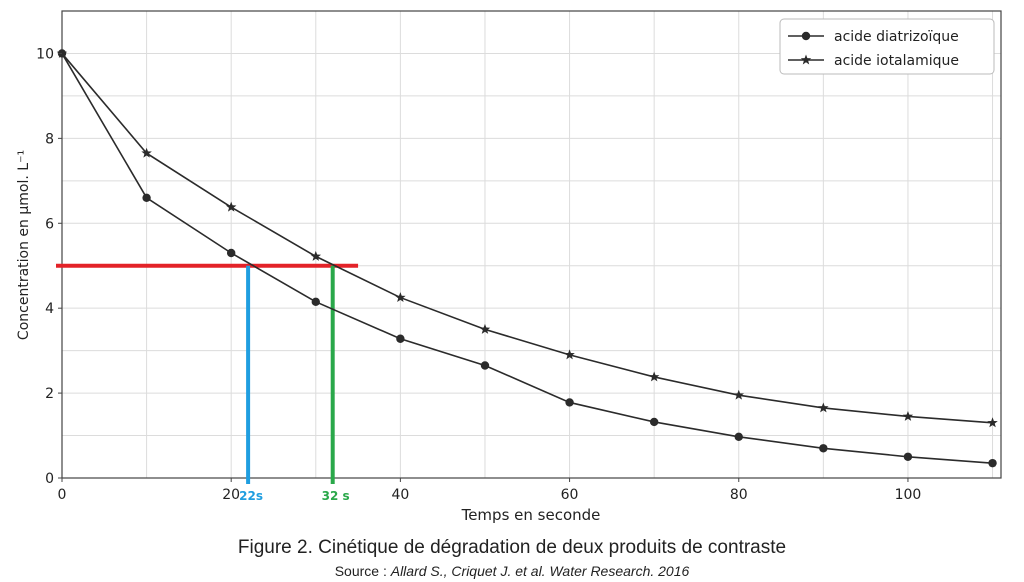  What do you see at coordinates (570, 495) in the screenshot?
I see `x-tick-label: 60` at bounding box center [570, 495].